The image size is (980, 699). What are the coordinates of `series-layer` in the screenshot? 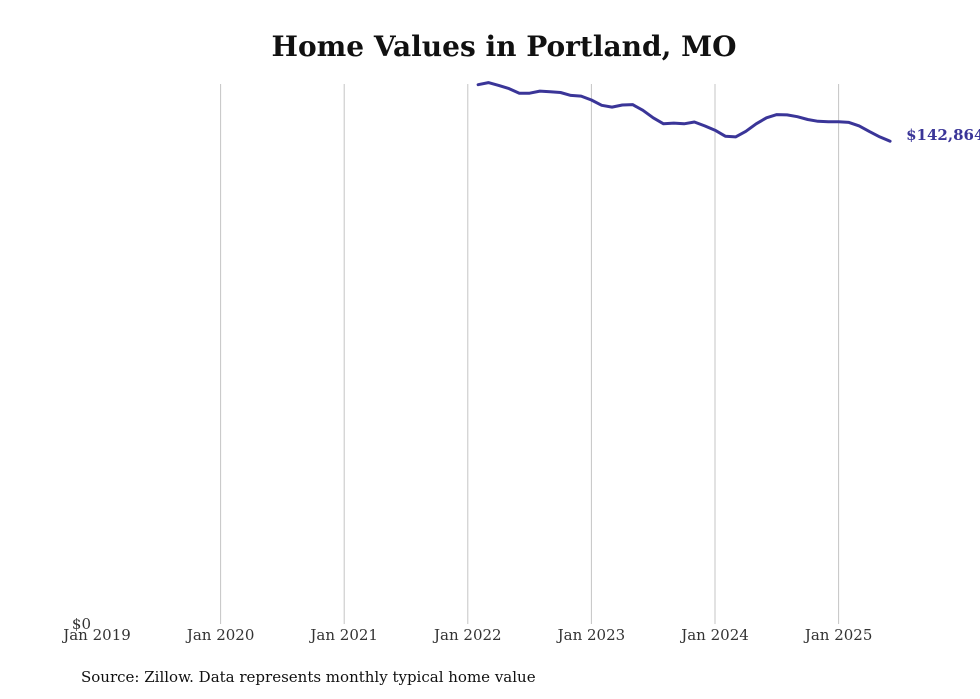 It's located at (684, 112).